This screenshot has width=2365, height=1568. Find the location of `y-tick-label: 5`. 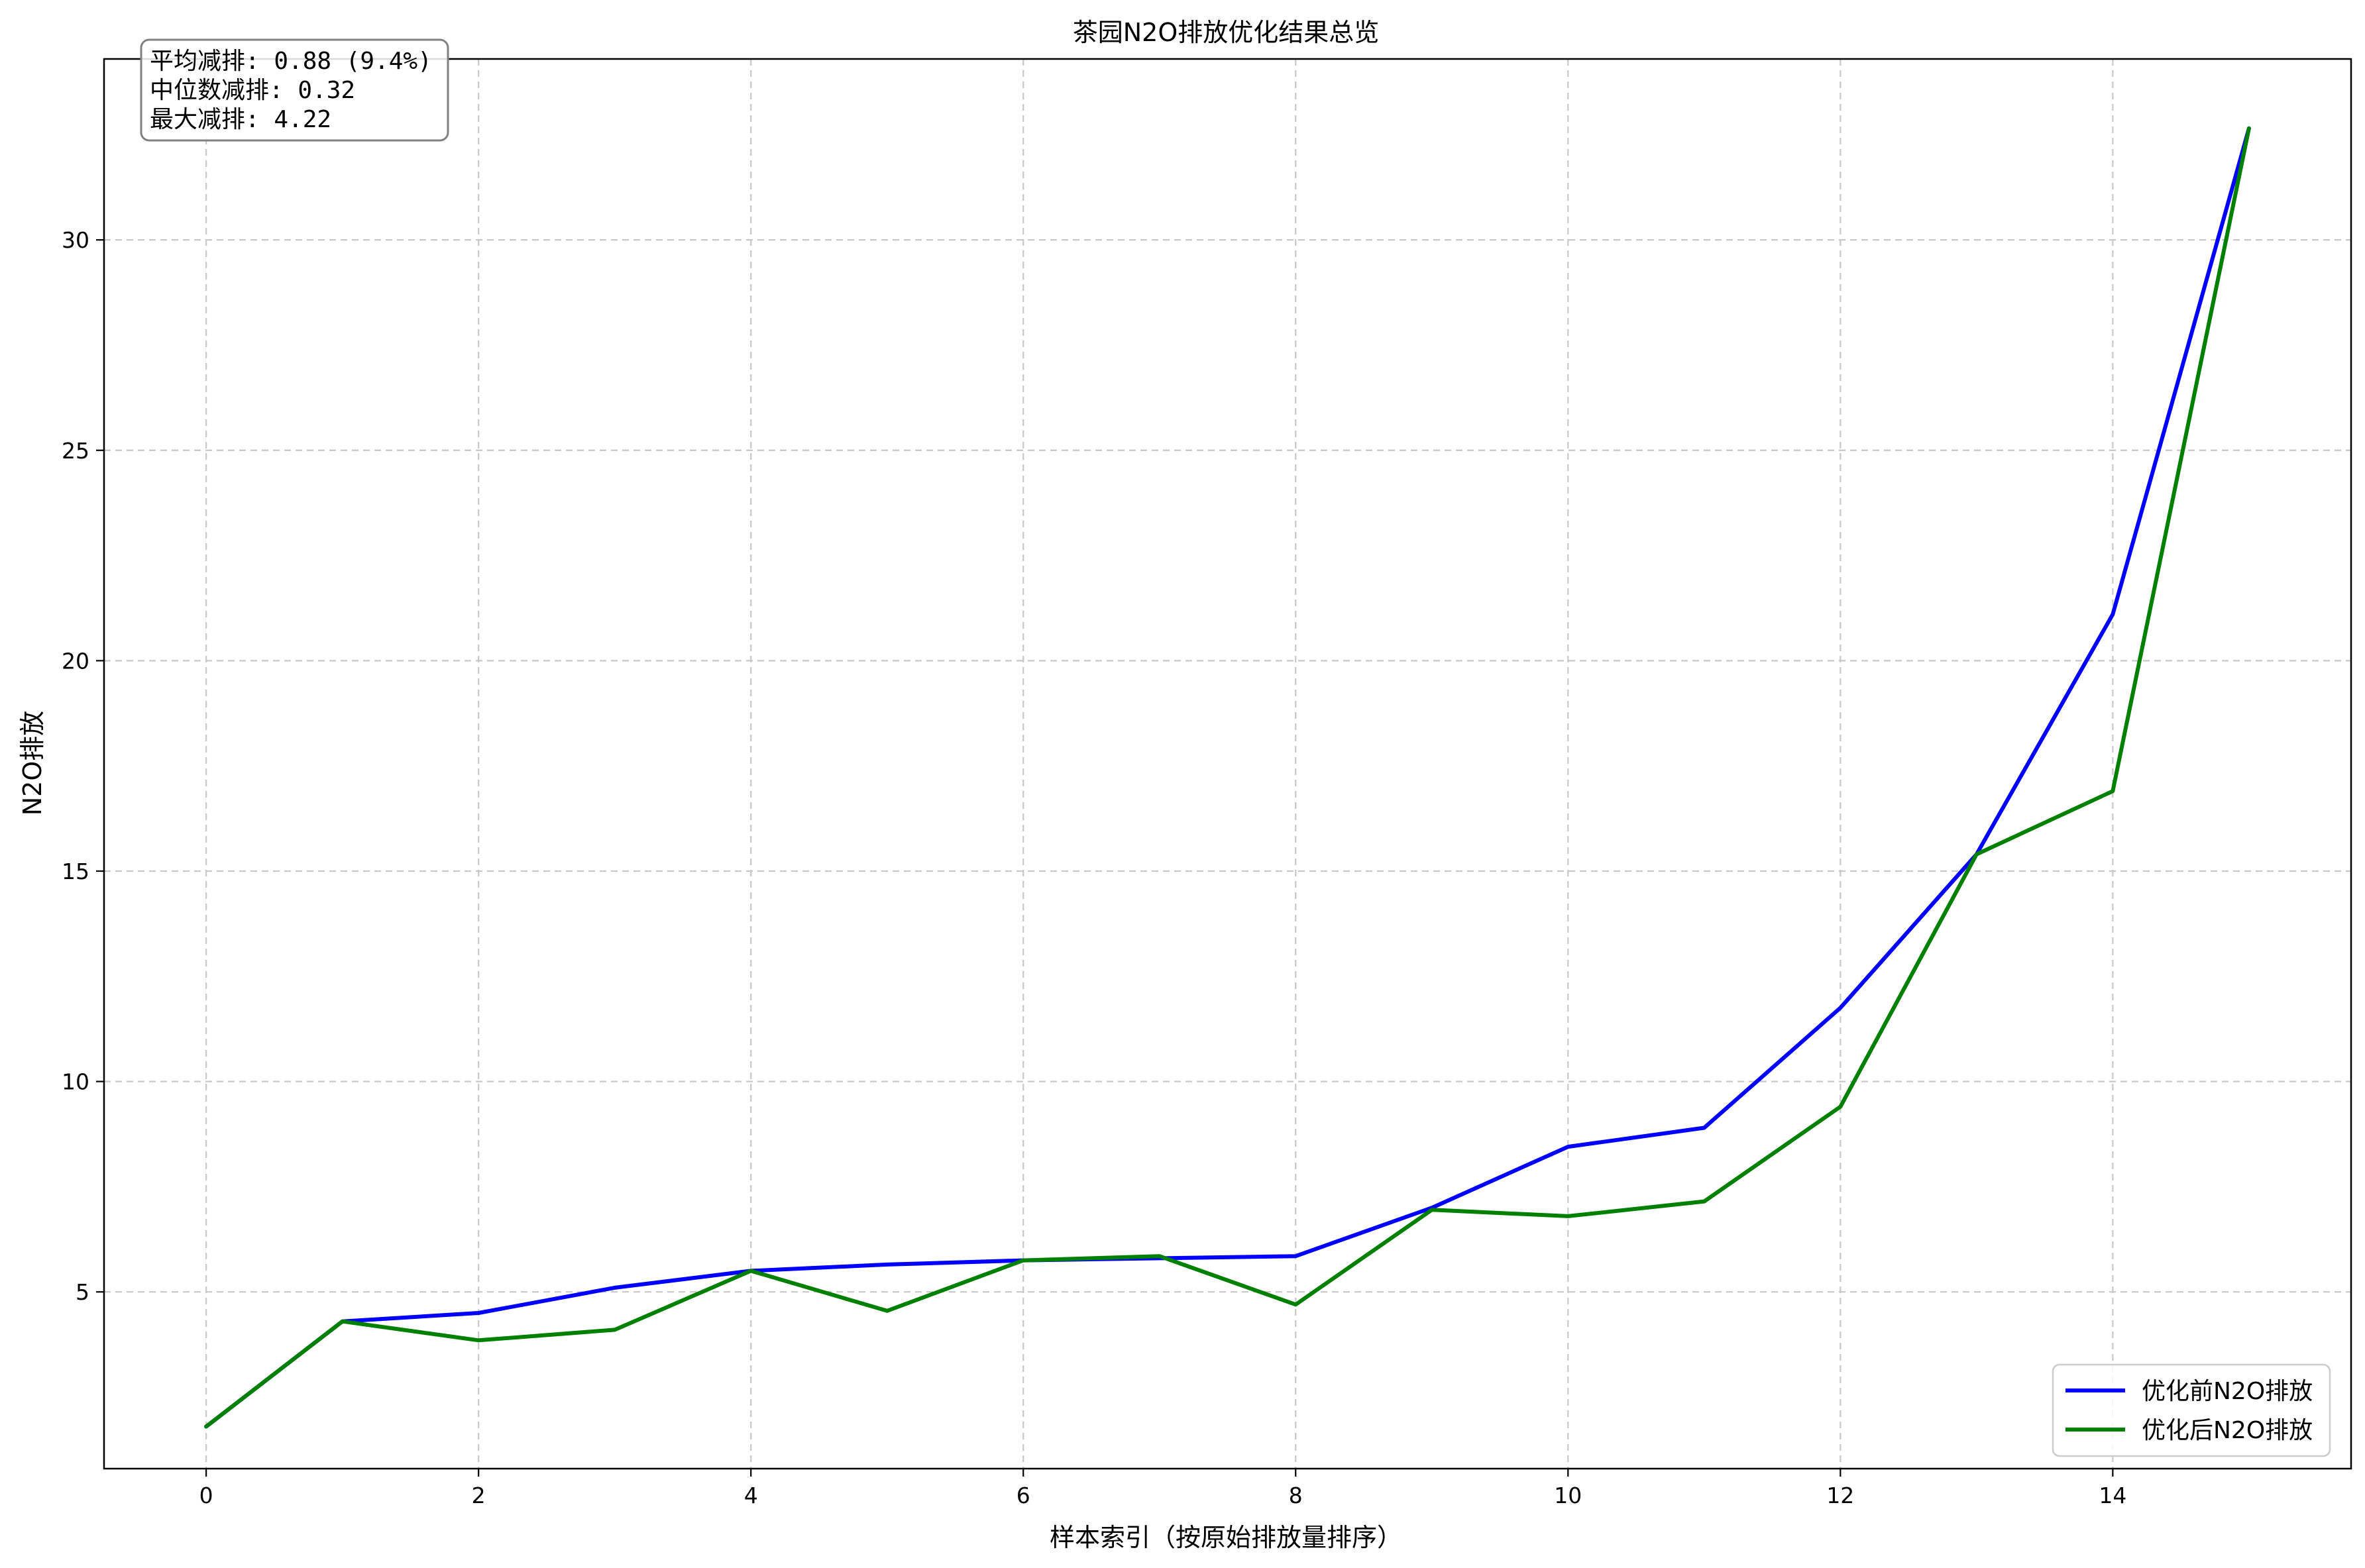

y-tick-label: 5 is located at coordinates (82, 1292).